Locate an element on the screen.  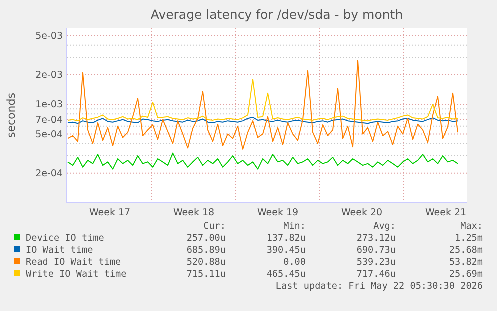
text: Cur: is located at coordinates (215, 226).